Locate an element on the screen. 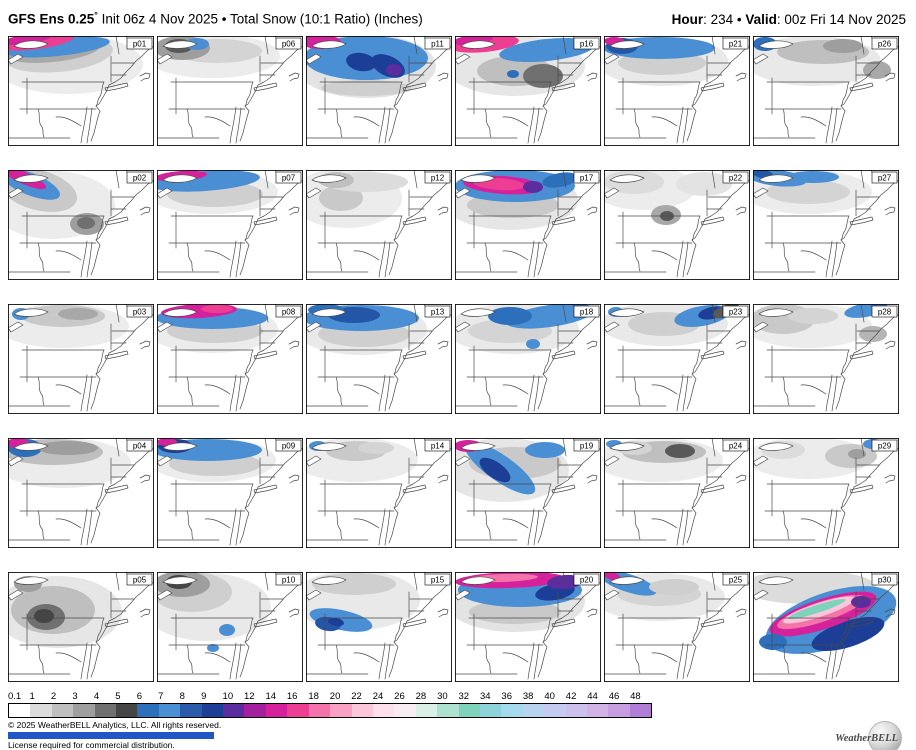  ensemble-member-panel: p17 is located at coordinates (528, 224).